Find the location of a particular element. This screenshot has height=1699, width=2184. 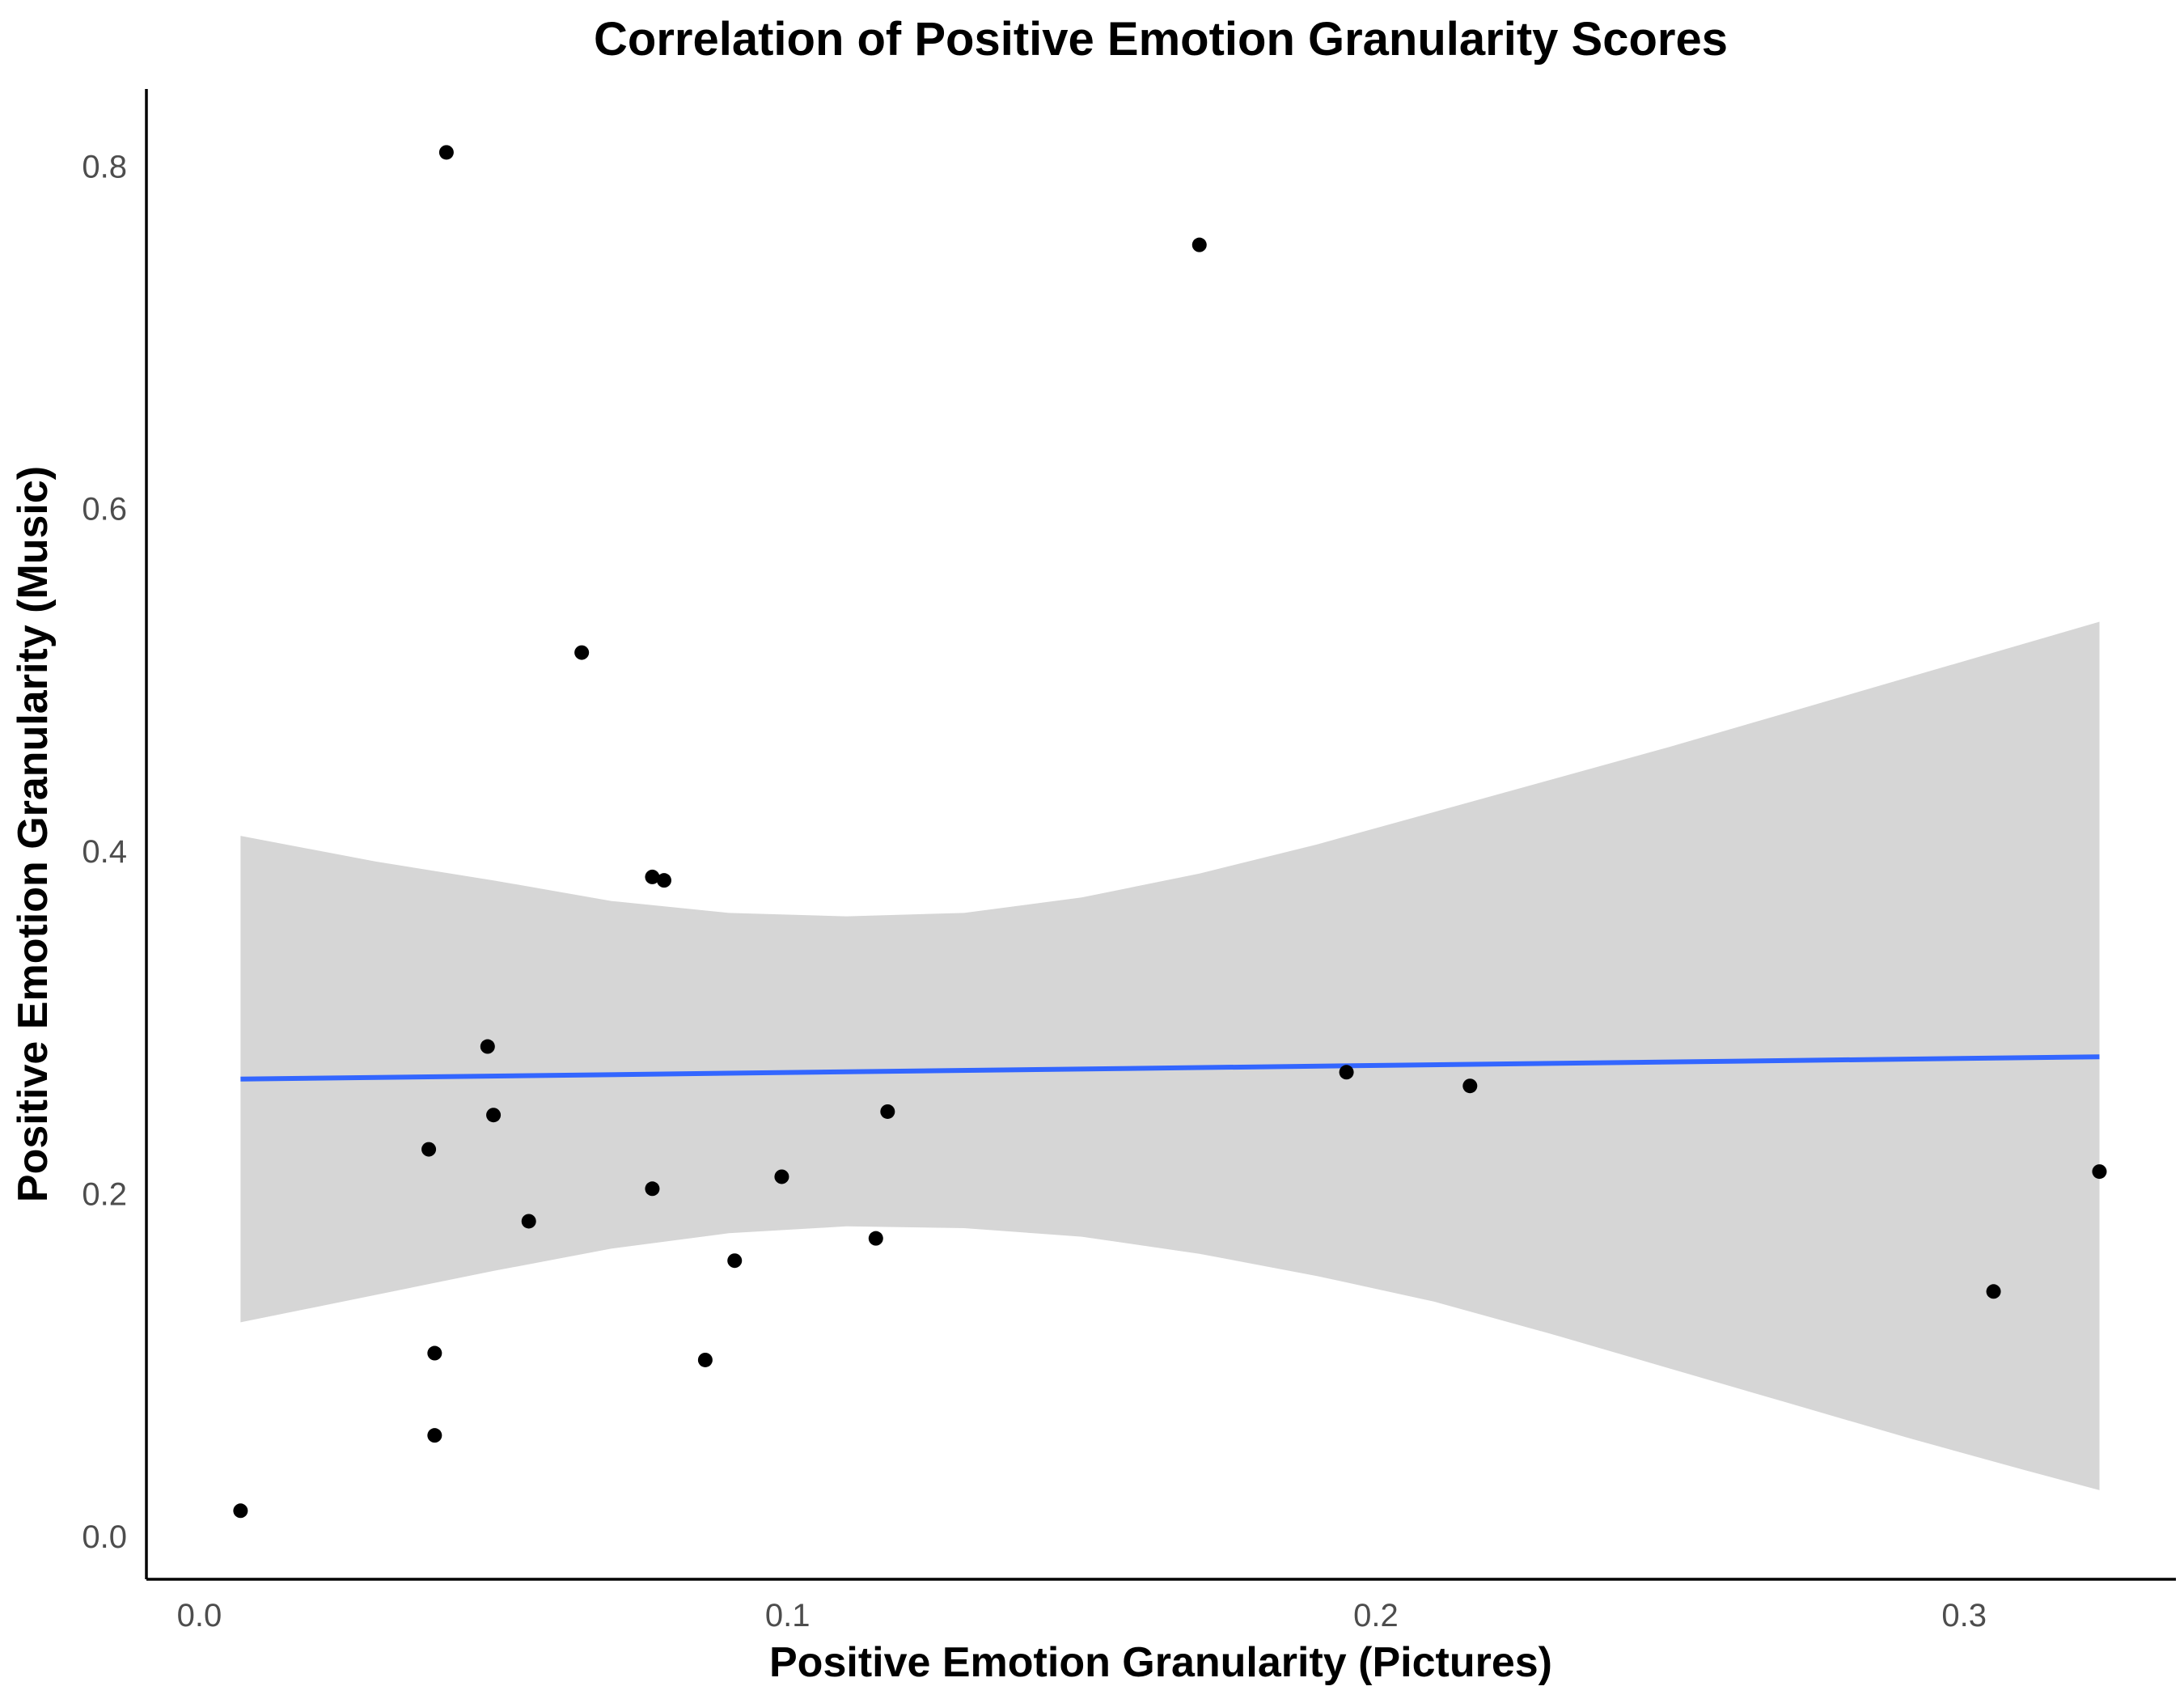

y-tick-label: 0.2 is located at coordinates (104, 1195).